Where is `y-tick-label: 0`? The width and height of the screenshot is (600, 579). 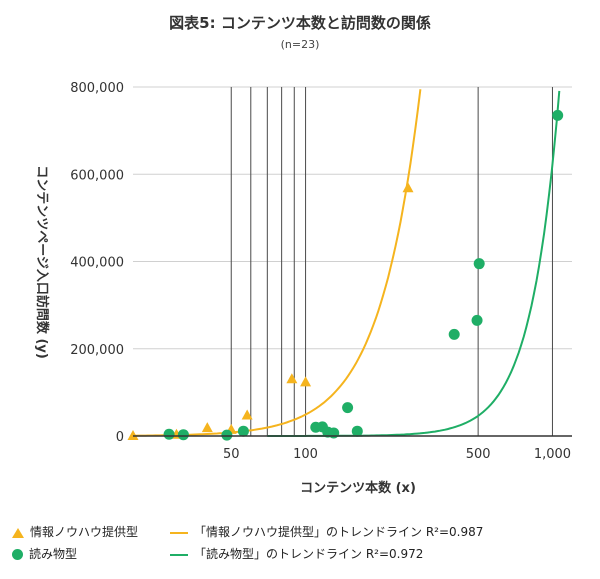 y-tick-label: 0 is located at coordinates (120, 437).